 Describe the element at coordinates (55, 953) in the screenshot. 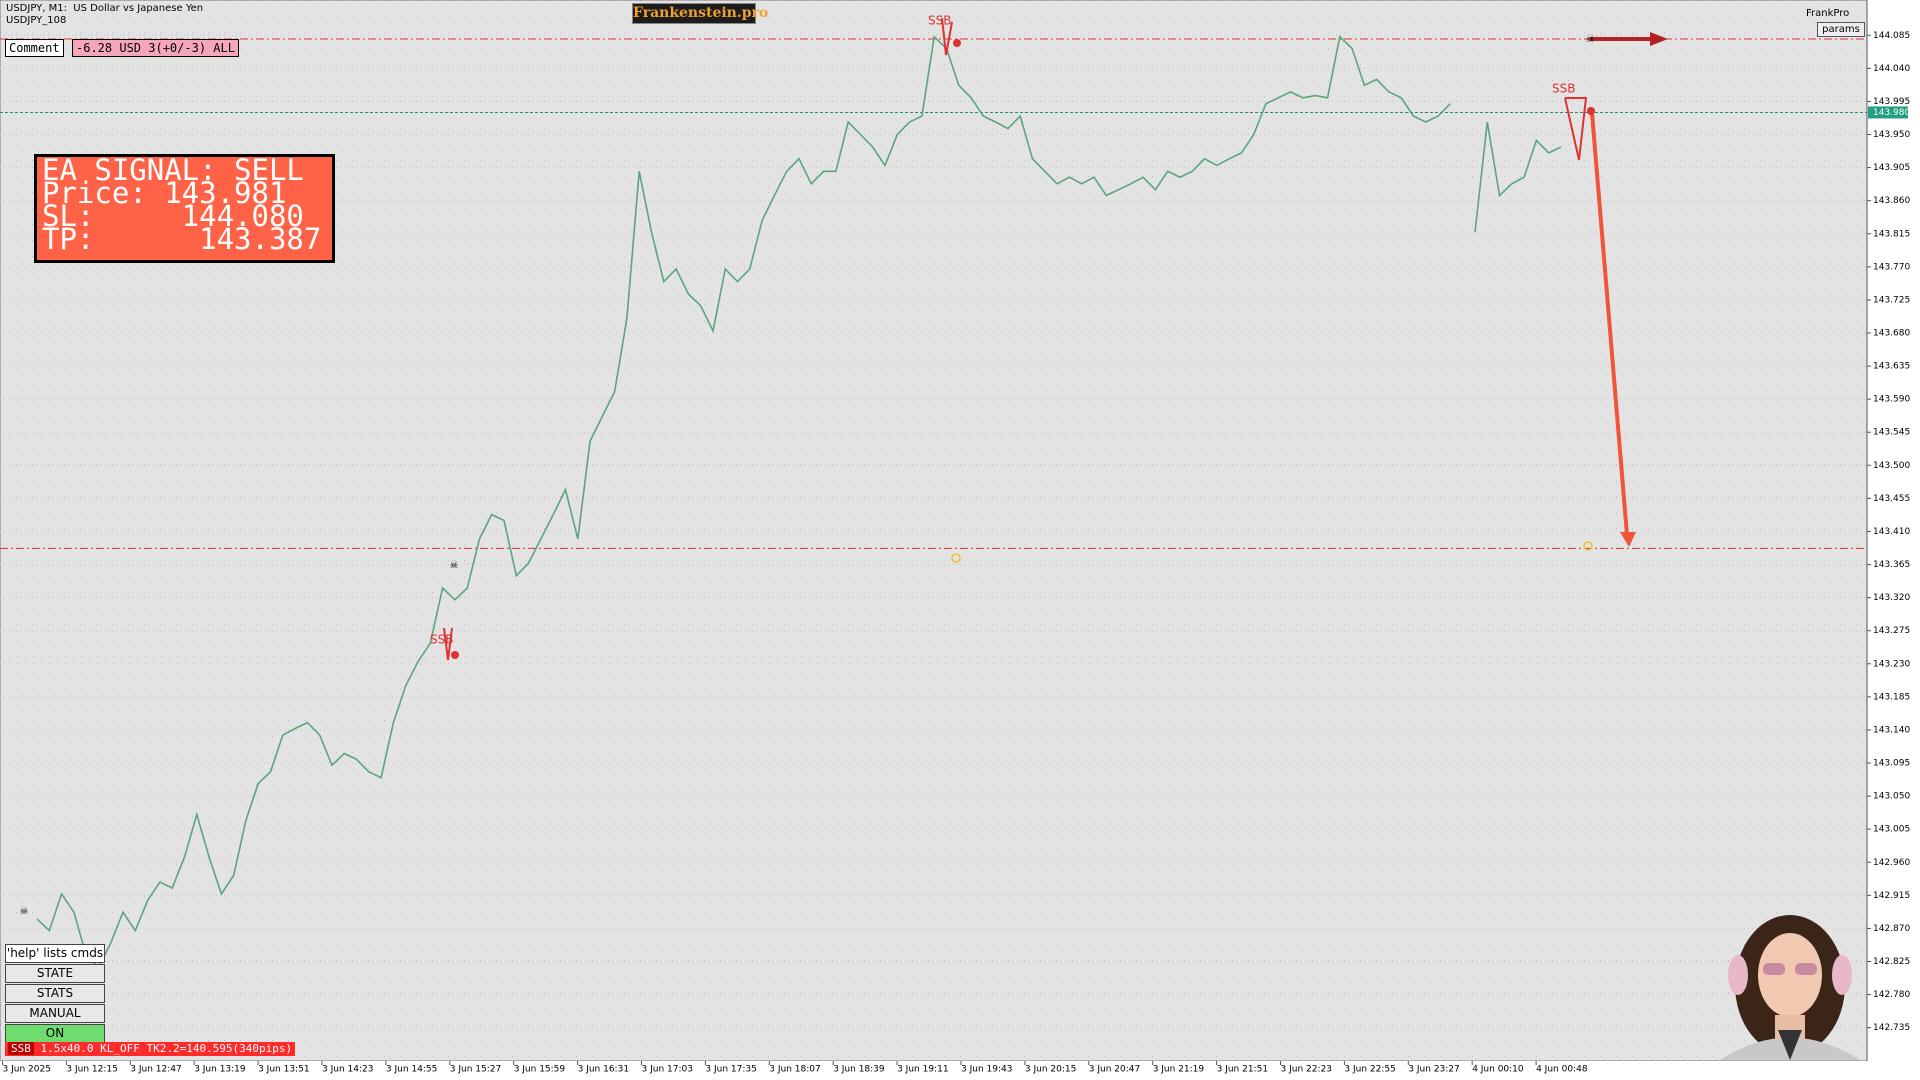

I see `help-hint: 'help' lists cmds` at that location.